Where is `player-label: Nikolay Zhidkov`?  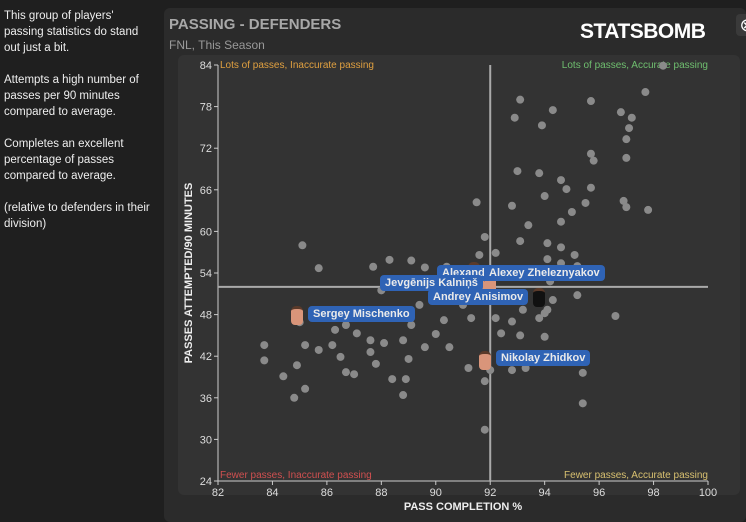 player-label: Nikolay Zhidkov is located at coordinates (543, 358).